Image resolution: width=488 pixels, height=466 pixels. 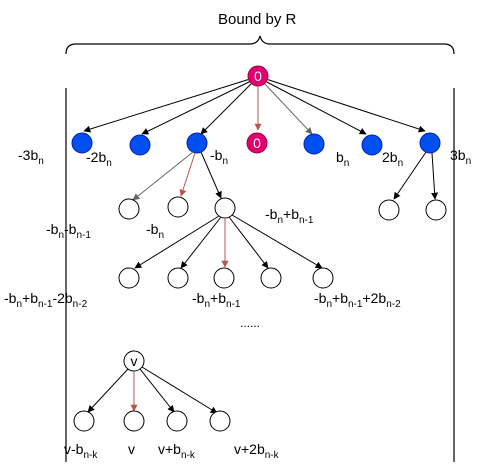 What do you see at coordinates (99, 159) in the screenshot?
I see `label-minus-2bn: -2bn` at bounding box center [99, 159].